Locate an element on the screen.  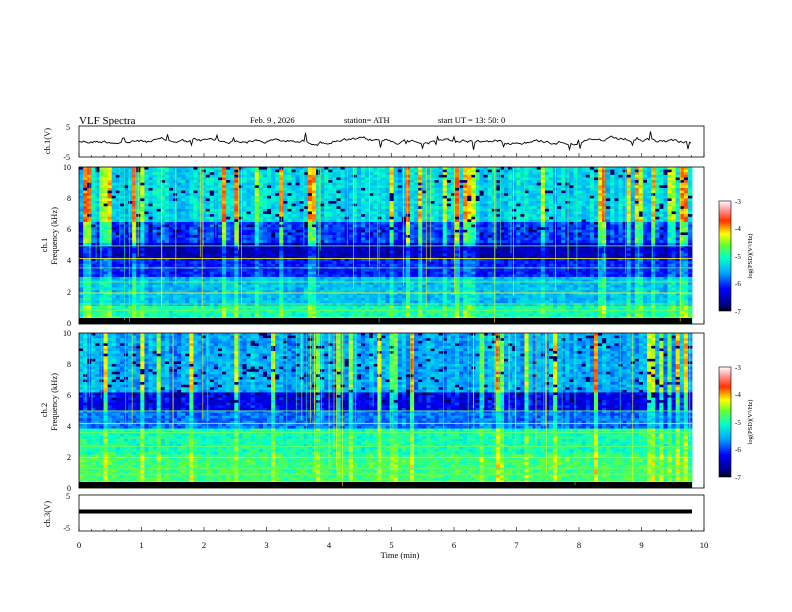
x-tick-5: 5 is located at coordinates (391, 545).